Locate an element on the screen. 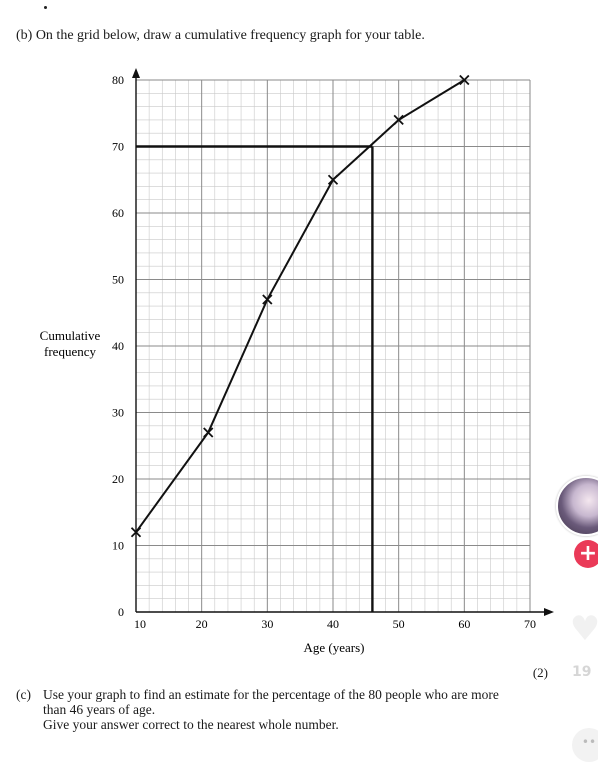 The height and width of the screenshot is (762, 598). y-tick-label: 30 is located at coordinates (118, 413).